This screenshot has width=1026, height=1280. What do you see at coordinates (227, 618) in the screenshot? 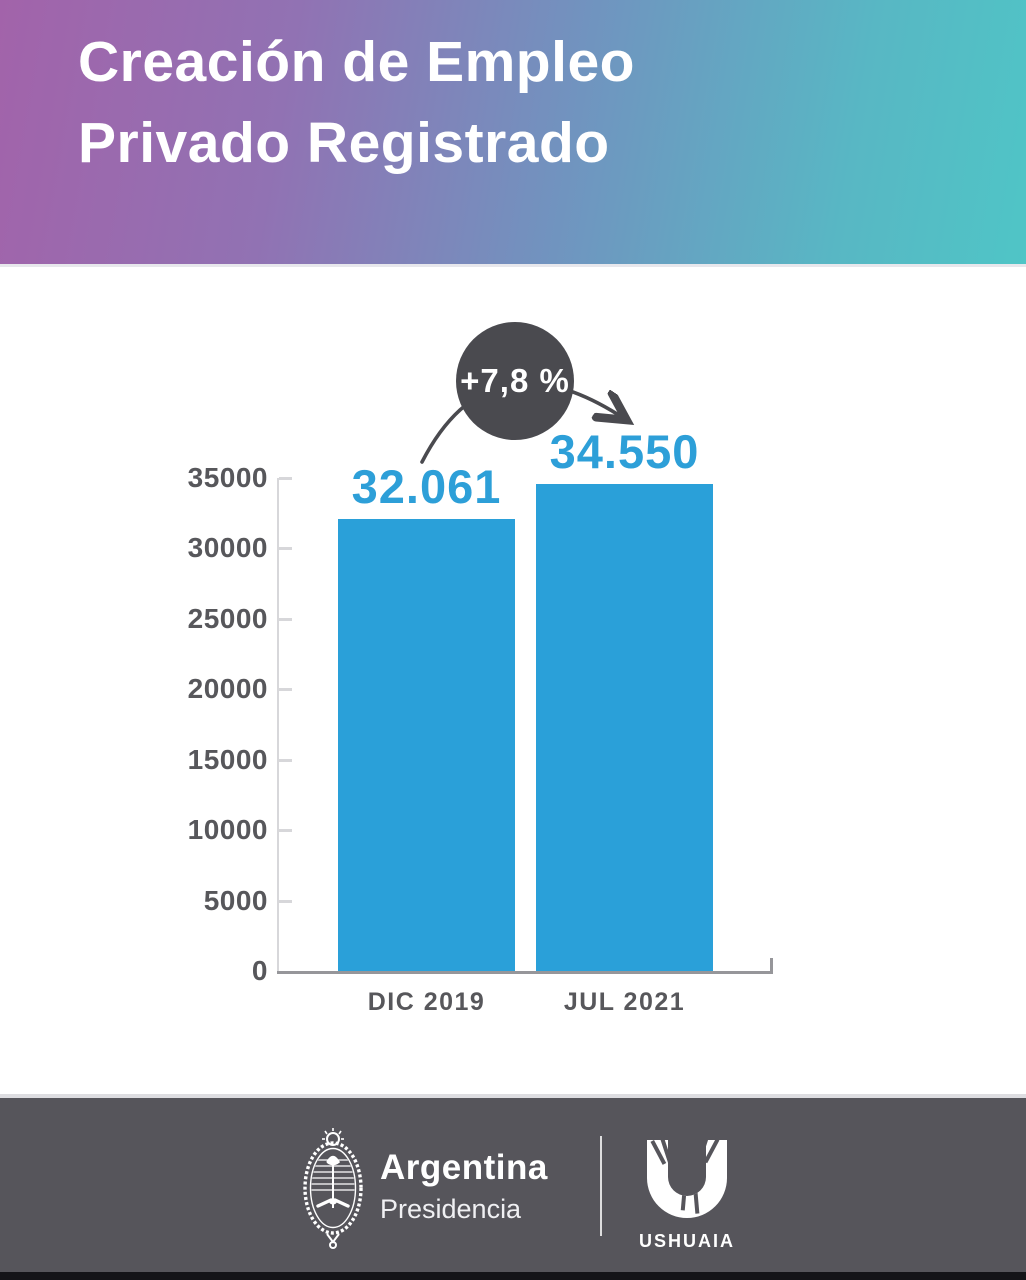
I see `y-tick-label: 25000` at bounding box center [227, 618].